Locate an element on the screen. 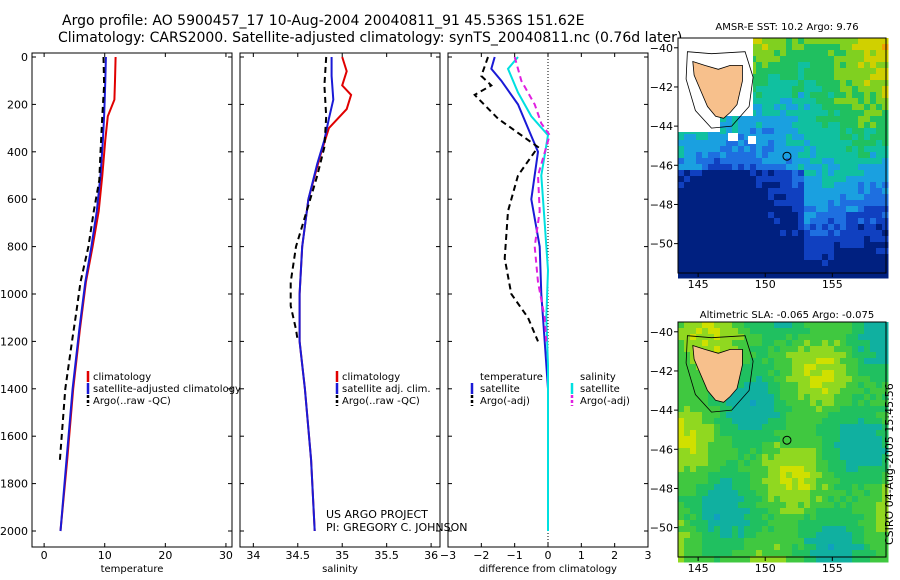 Image resolution: width=900 pixels, height=580 pixels. y-tick-label: 800 is located at coordinates (17, 247).